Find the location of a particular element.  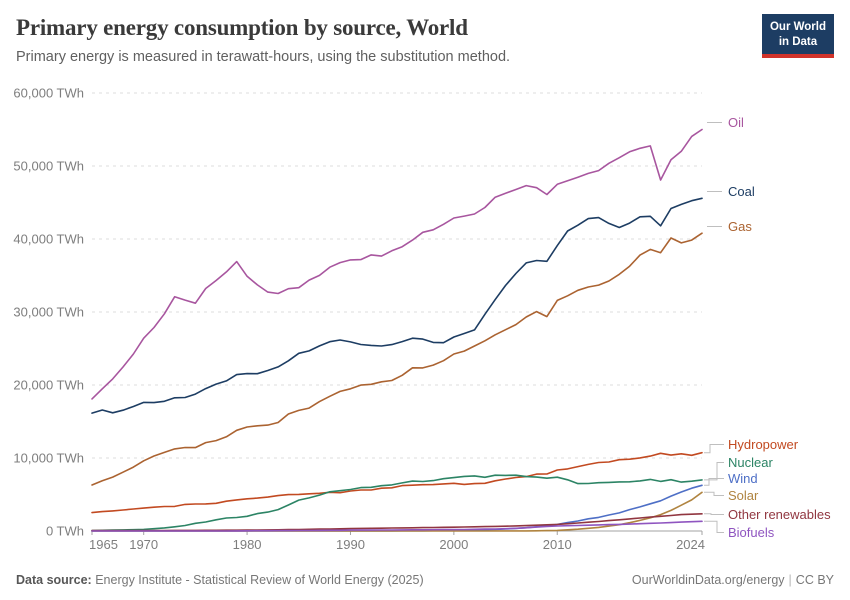

footer-links: OurWorldinData.org/energy | CC BY is located at coordinates (733, 580).